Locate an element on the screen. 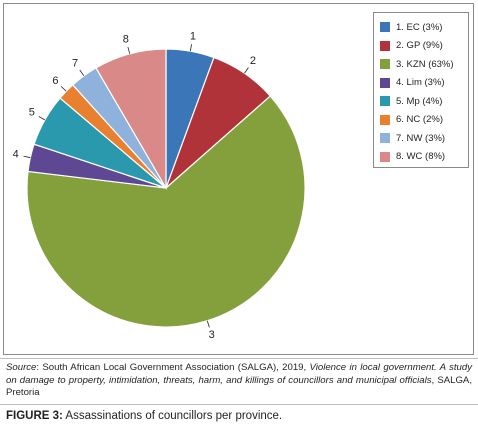 The width and height of the screenshot is (478, 436). legend-label: 5. Mp (4%) is located at coordinates (419, 101).